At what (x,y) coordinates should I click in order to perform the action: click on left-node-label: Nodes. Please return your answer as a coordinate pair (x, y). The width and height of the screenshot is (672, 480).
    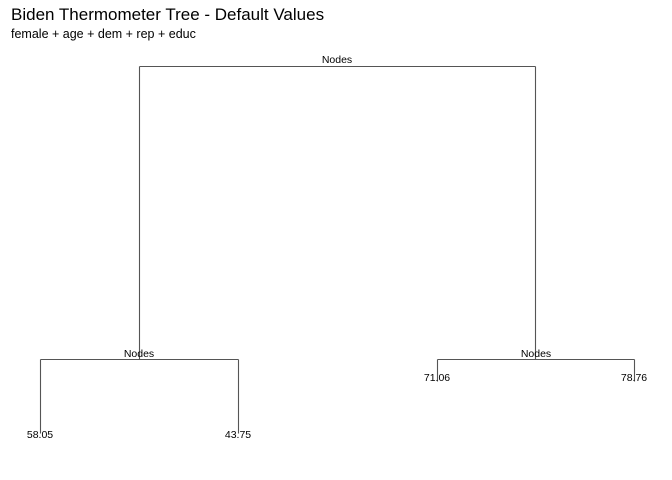
    Looking at the image, I should click on (139, 354).